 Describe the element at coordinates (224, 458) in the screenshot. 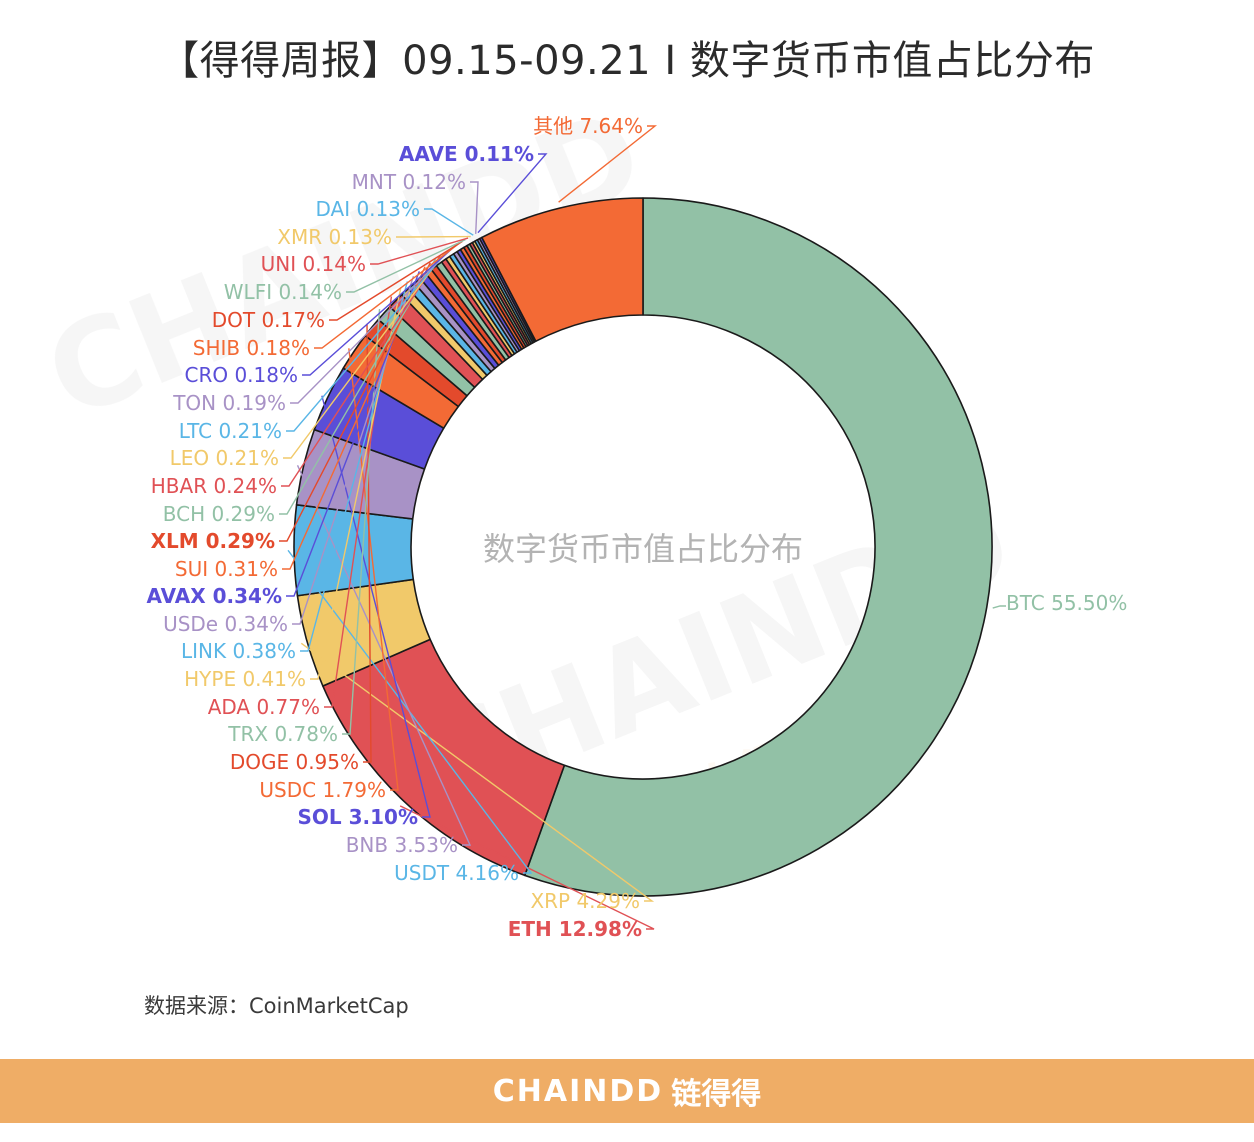

I see `label-leo: LEO 0.21%` at that location.